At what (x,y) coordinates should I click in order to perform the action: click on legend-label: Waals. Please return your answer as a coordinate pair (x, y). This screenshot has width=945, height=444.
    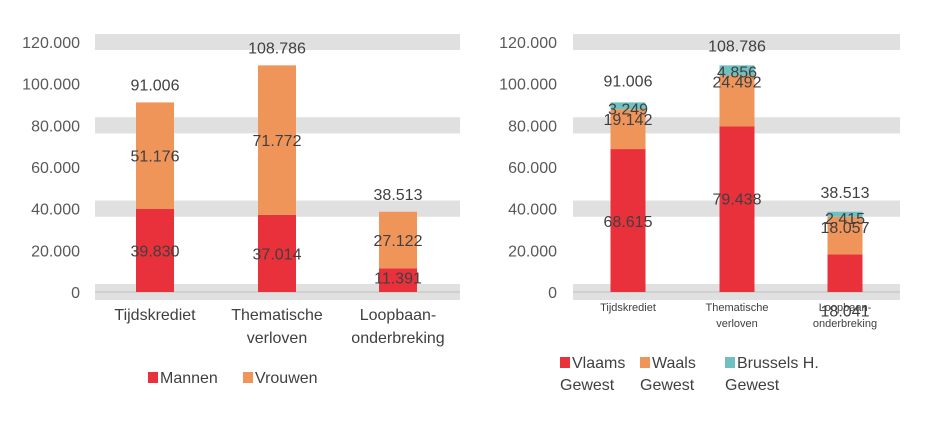
    Looking at the image, I should click on (674, 363).